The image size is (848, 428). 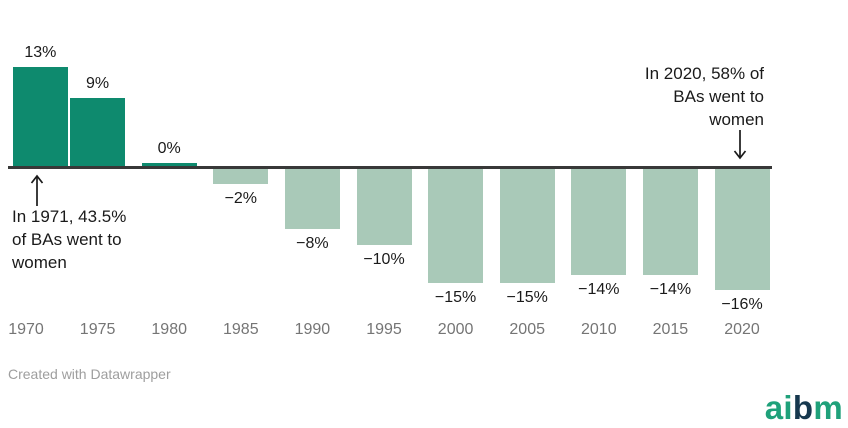 I want to click on bar-value-label: 13%, so click(x=40, y=53).